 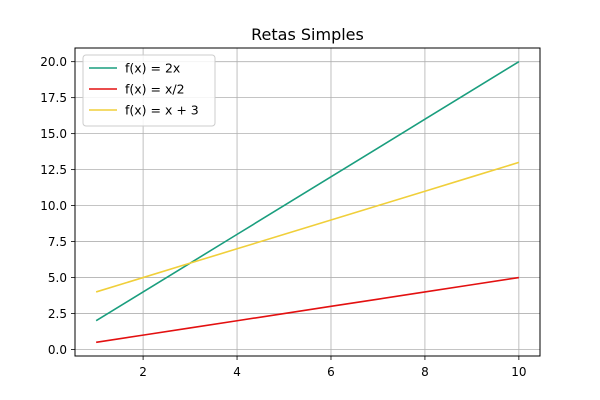 What do you see at coordinates (331, 372) in the screenshot?
I see `x-tick-label: 6` at bounding box center [331, 372].